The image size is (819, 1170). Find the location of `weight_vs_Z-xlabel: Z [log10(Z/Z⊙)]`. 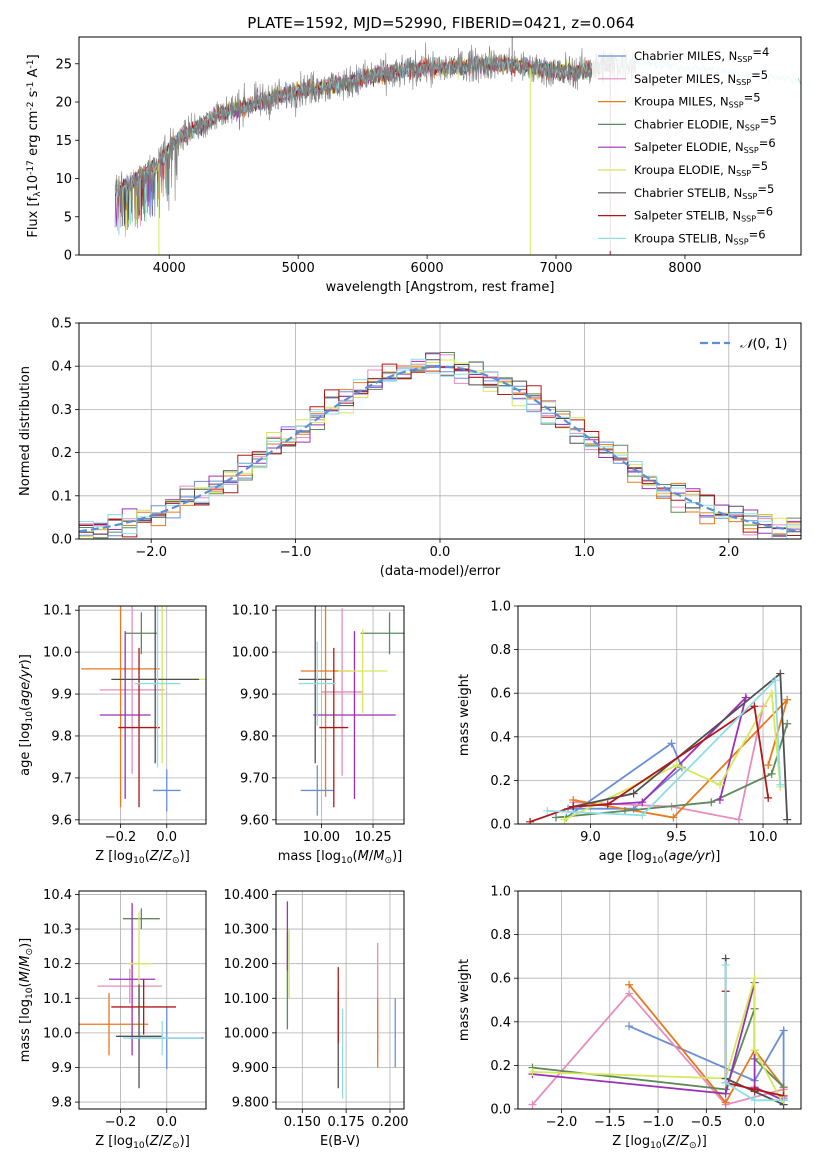

weight_vs_Z-xlabel: Z [log10(Z/Z⊙)] is located at coordinates (659, 1142).